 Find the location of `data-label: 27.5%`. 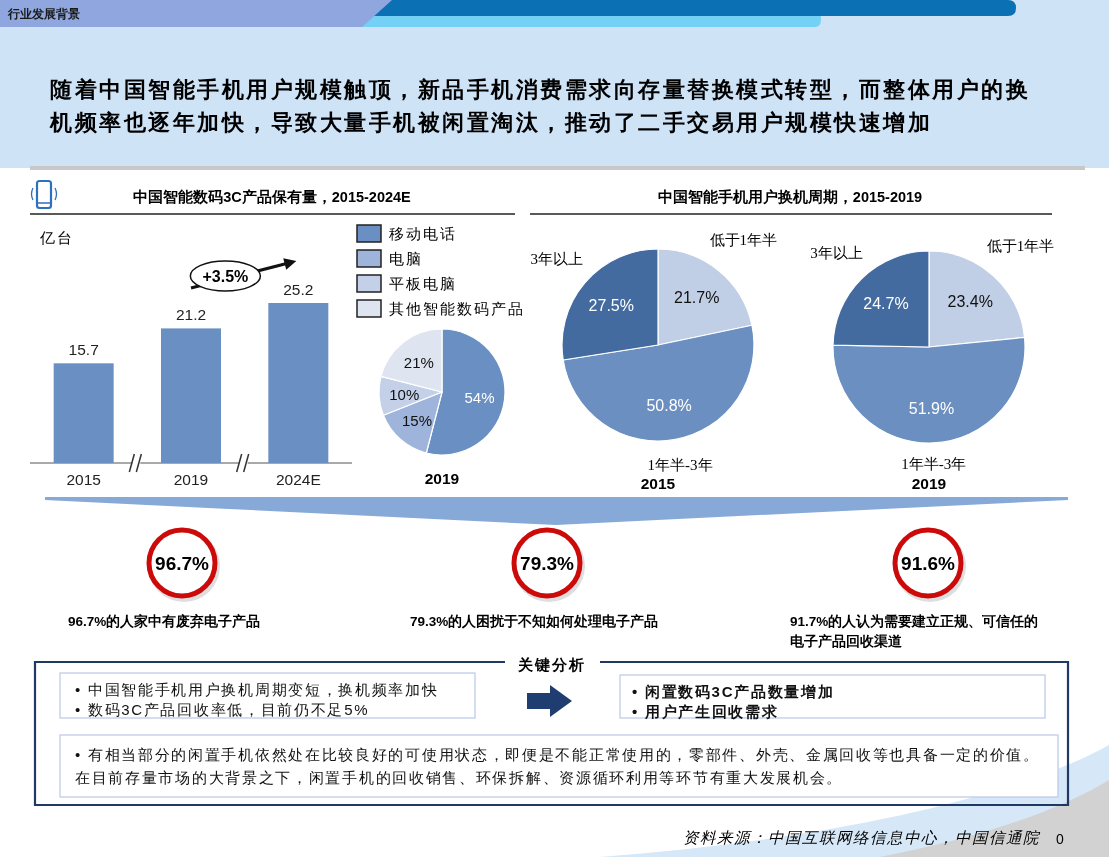

data-label: 27.5% is located at coordinates (611, 306).